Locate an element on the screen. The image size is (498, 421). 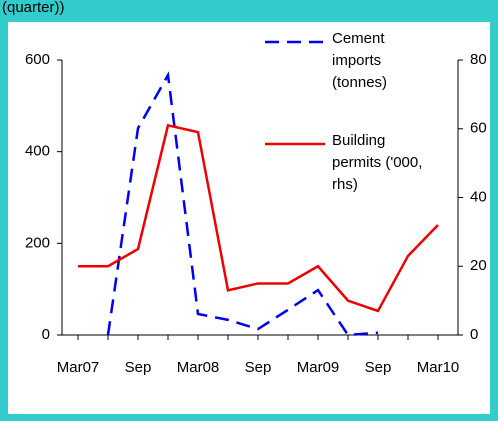
x-tick-label: Mar08 is located at coordinates (198, 367).